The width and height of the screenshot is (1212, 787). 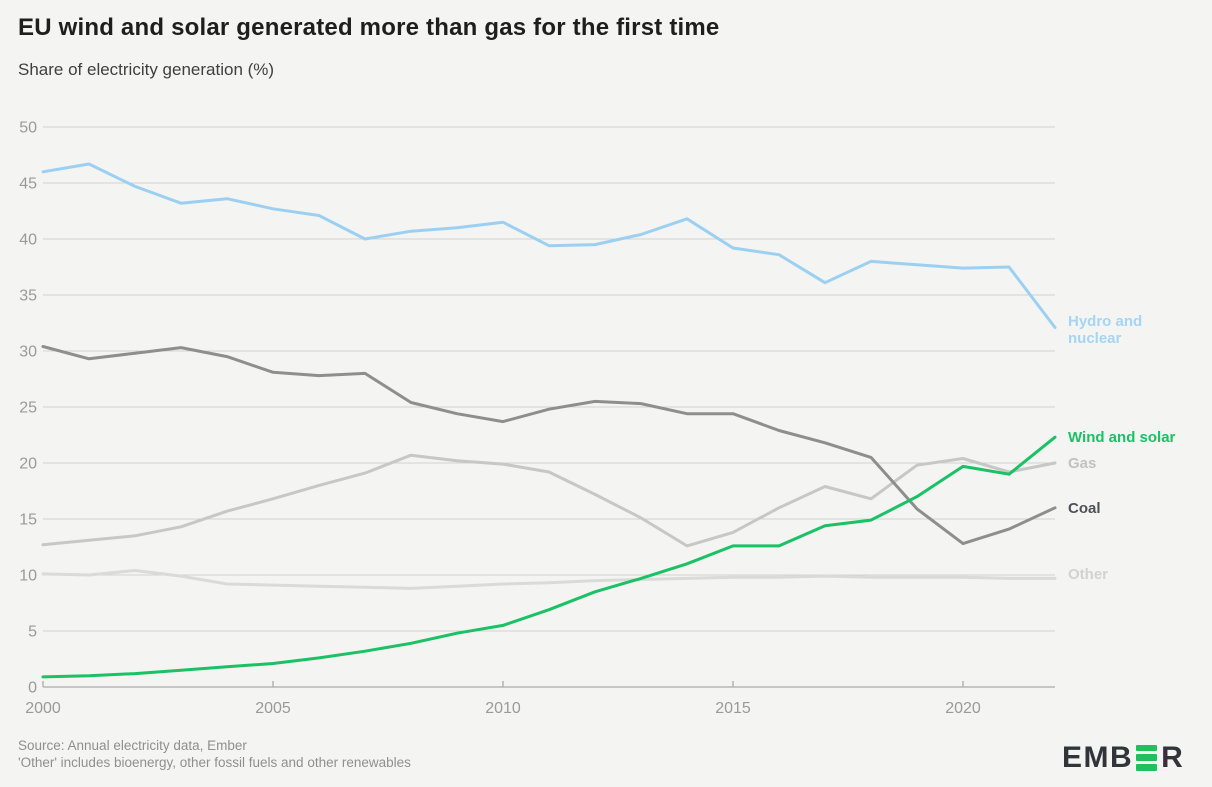 I want to click on series-line-other, so click(x=549, y=579).